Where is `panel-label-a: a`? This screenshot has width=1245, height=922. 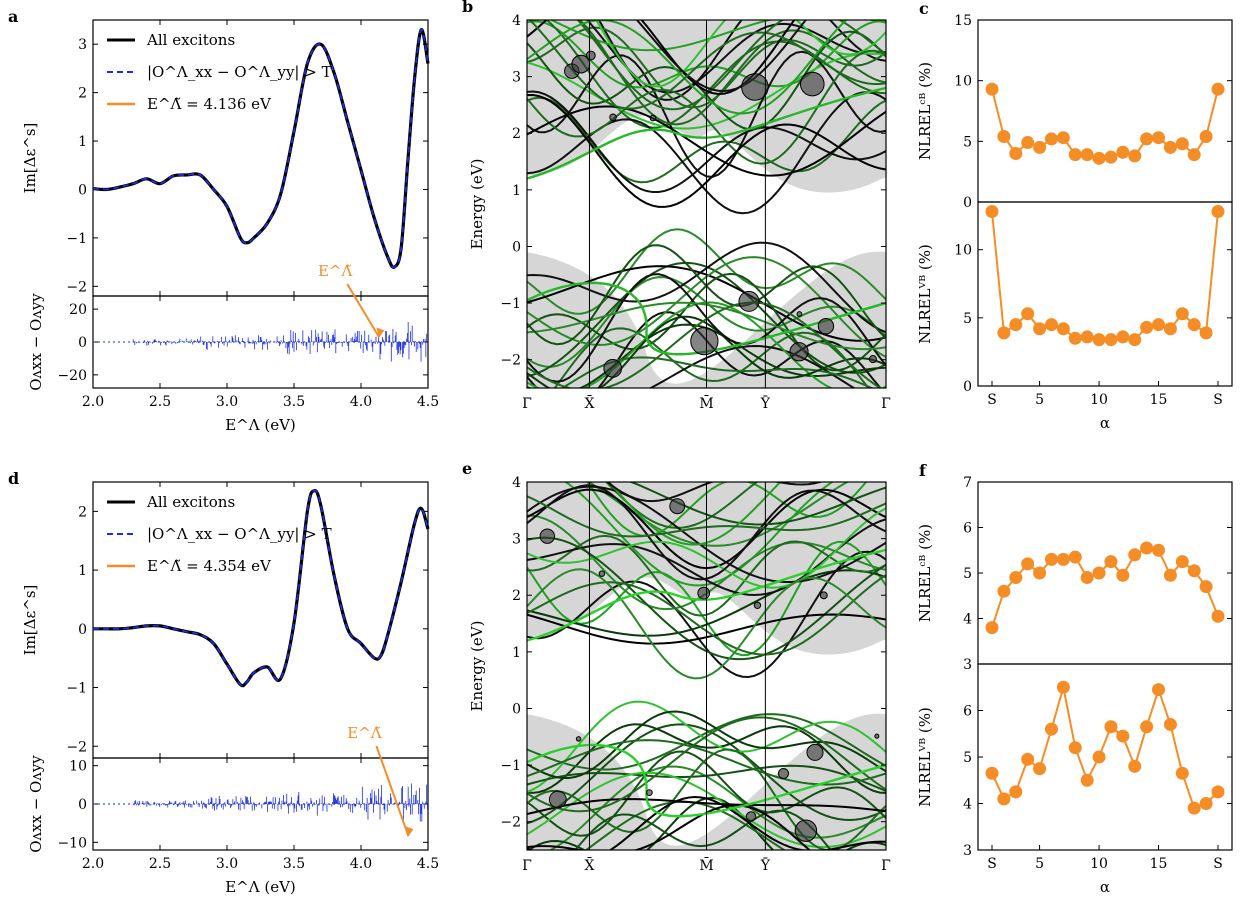 panel-label-a: a is located at coordinates (13, 16).